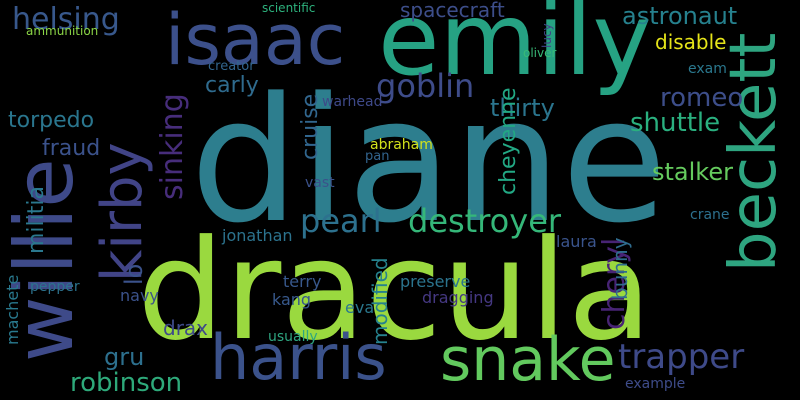 The image size is (800, 400). Describe the element at coordinates (310, 126) in the screenshot. I see `word-cruise: cruise` at that location.